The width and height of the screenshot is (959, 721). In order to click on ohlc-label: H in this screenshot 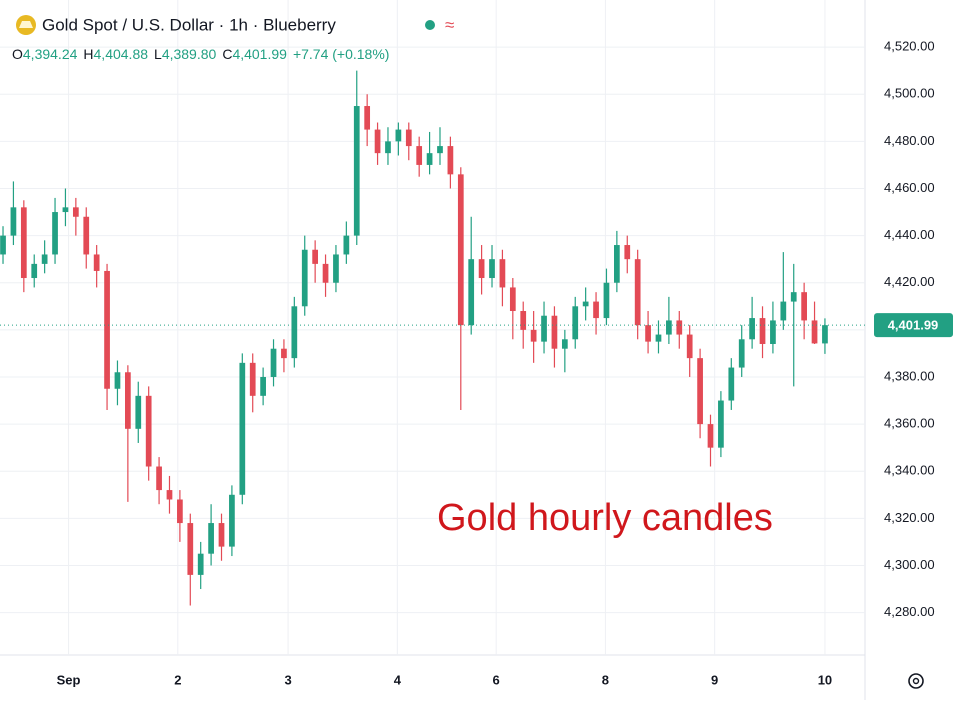, I will do `click(88, 54)`.